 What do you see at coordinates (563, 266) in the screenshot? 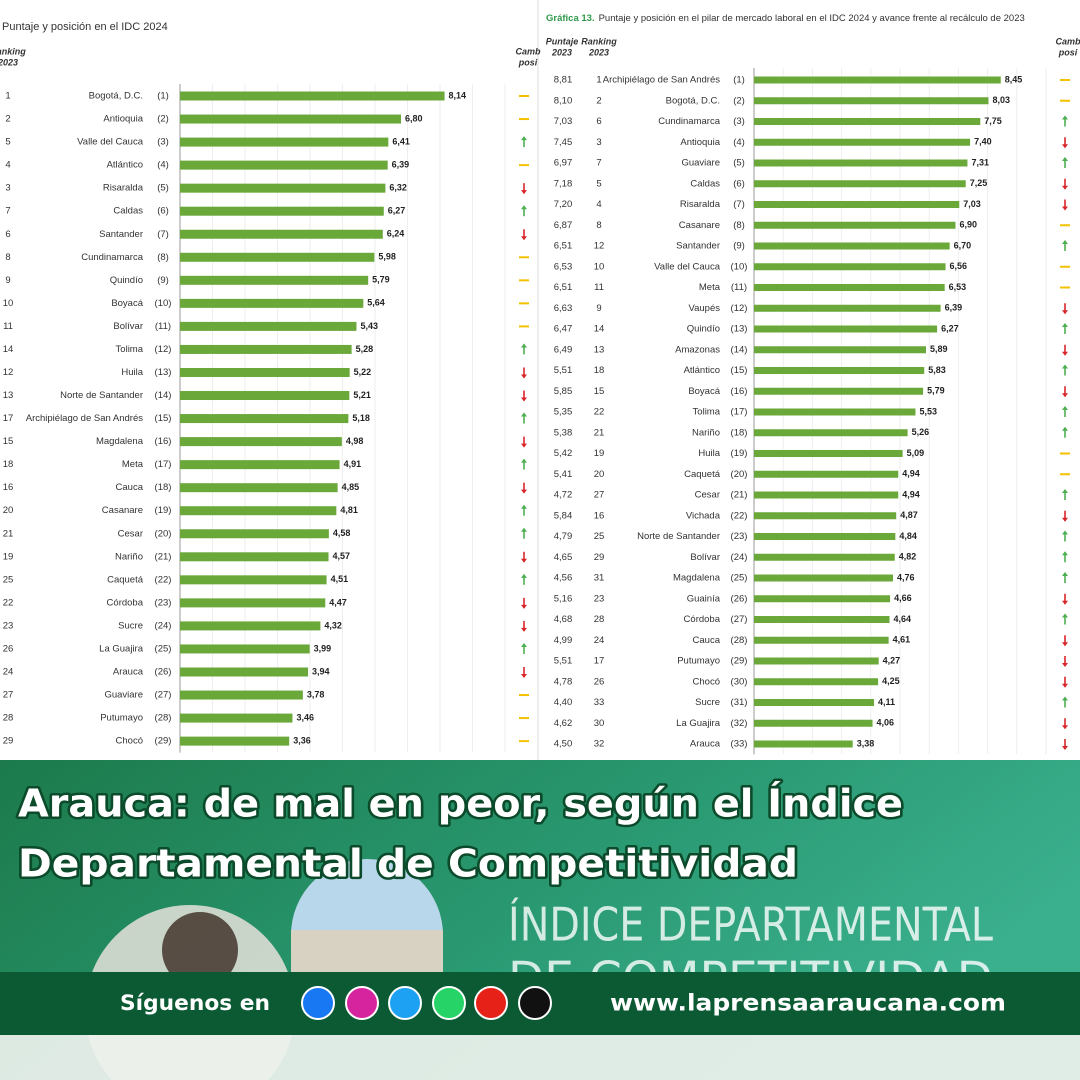
I see `score-2023: 6,53` at bounding box center [563, 266].